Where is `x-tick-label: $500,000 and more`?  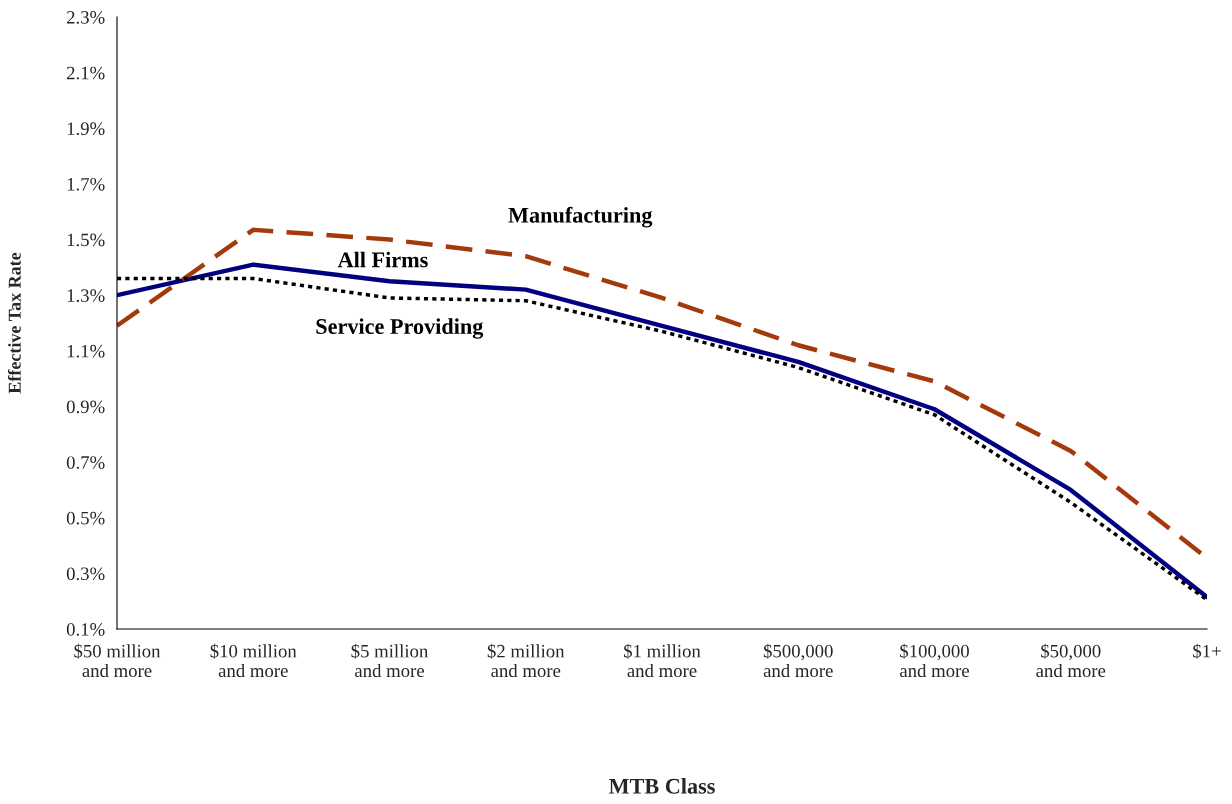
x-tick-label: $500,000 and more is located at coordinates (798, 660).